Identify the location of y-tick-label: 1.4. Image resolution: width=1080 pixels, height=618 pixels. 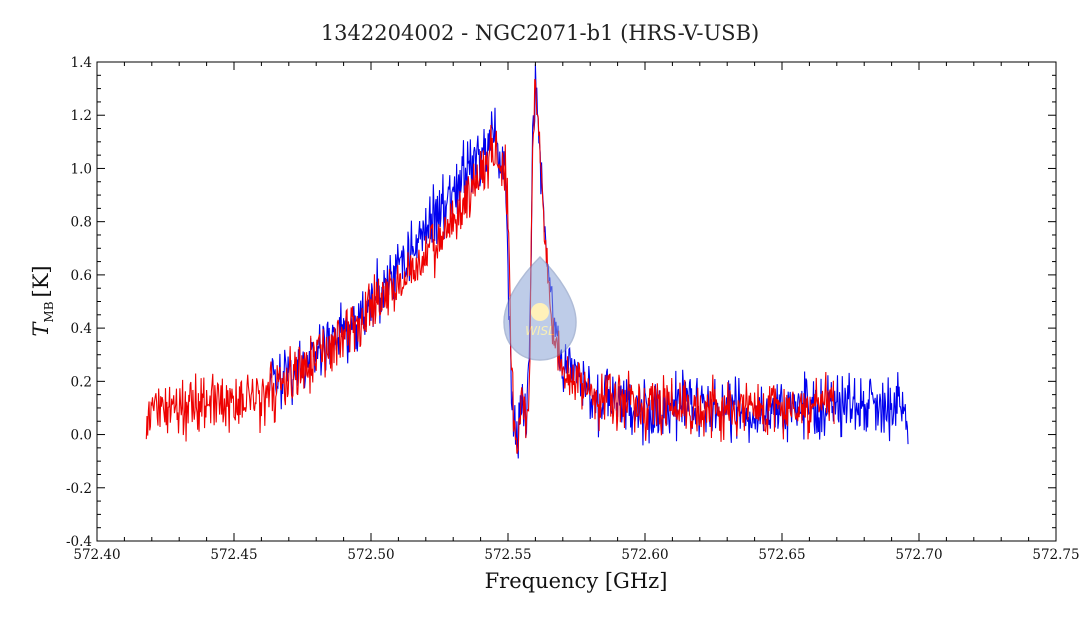
(81, 63).